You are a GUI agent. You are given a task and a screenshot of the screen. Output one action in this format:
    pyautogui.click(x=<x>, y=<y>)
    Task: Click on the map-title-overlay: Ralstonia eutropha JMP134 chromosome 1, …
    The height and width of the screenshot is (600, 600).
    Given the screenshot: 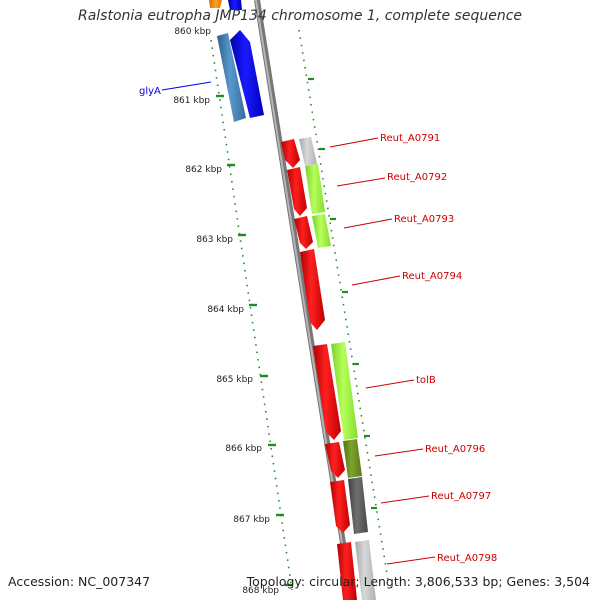 What is the action you would take?
    pyautogui.click(x=299, y=16)
    